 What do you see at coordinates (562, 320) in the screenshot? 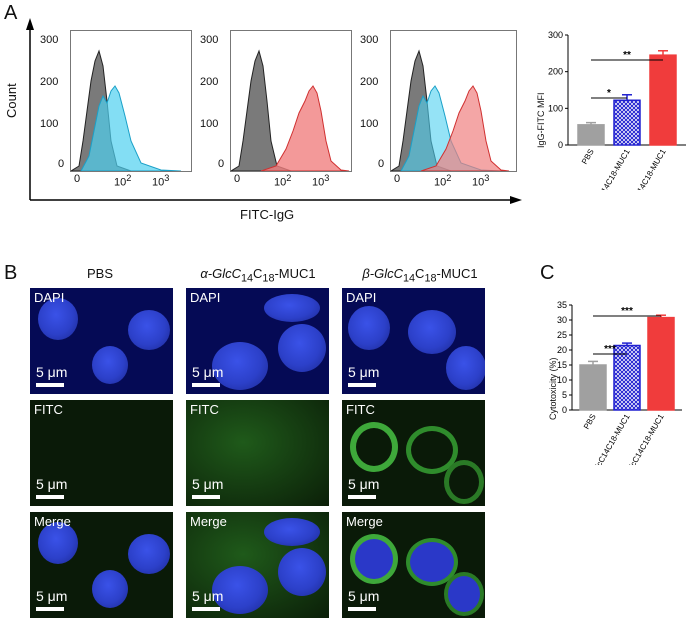
I see `y-tick-label: 30` at bounding box center [562, 320].